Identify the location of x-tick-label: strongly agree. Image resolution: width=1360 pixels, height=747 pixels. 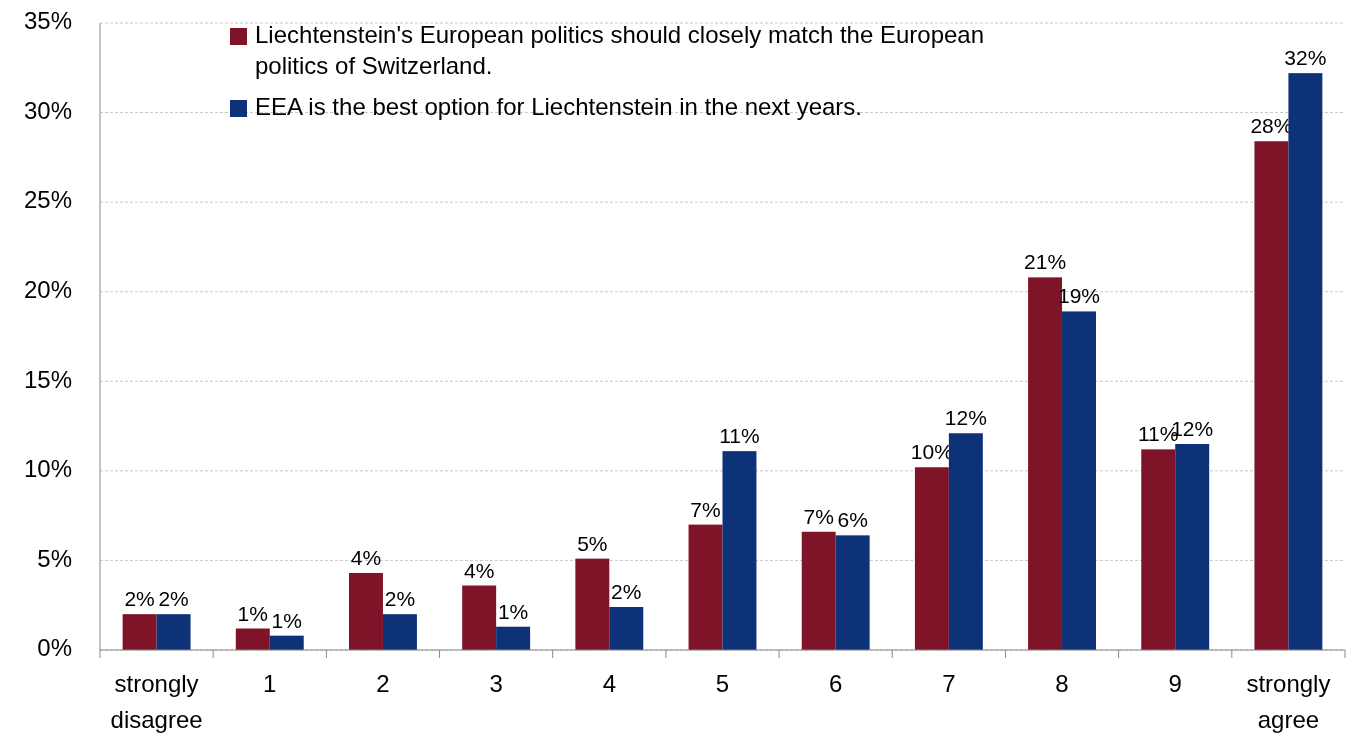
(1288, 701).